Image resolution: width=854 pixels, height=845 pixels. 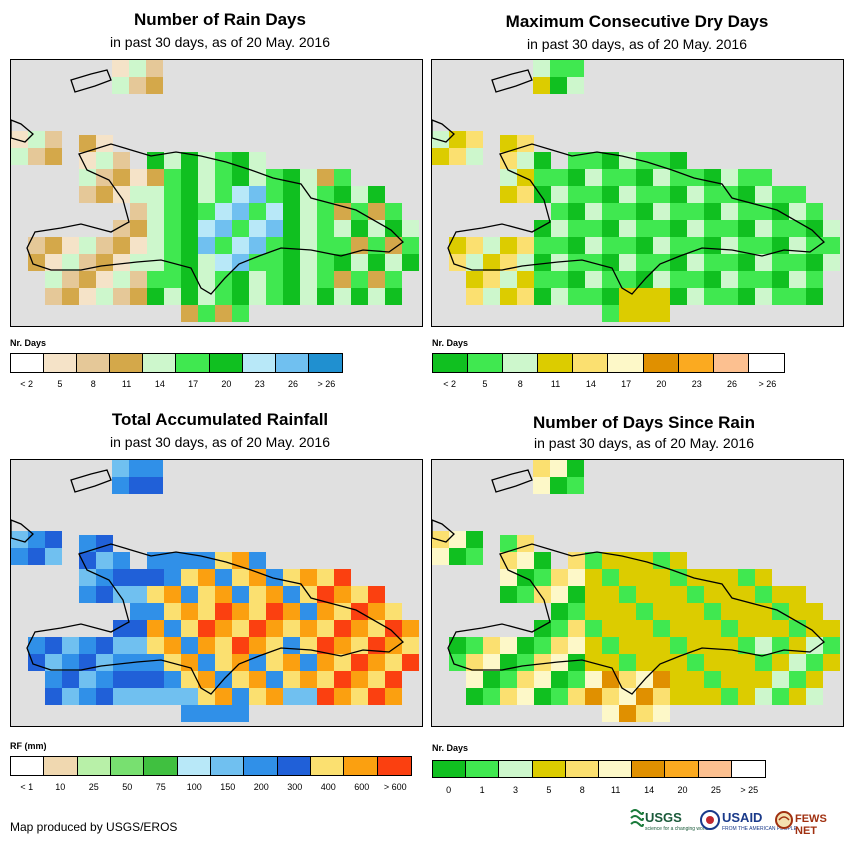 What do you see at coordinates (644, 443) in the screenshot?
I see `panel-subtitle: in past 30 days, as of 20 May. 2016` at bounding box center [644, 443].